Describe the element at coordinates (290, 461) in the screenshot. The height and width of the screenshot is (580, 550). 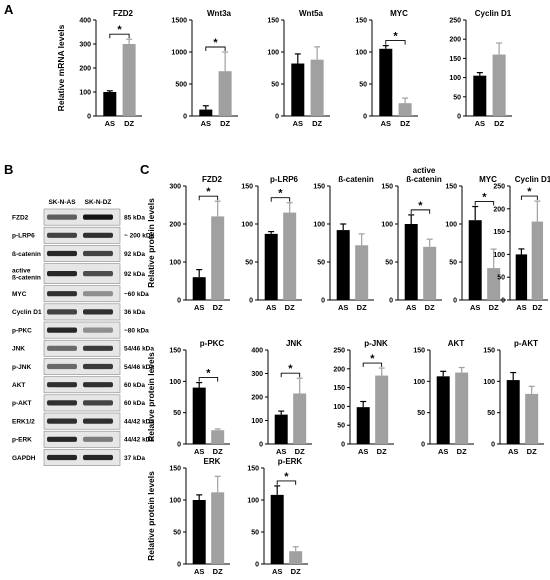
I see `chart-title: p-ERK` at that location.